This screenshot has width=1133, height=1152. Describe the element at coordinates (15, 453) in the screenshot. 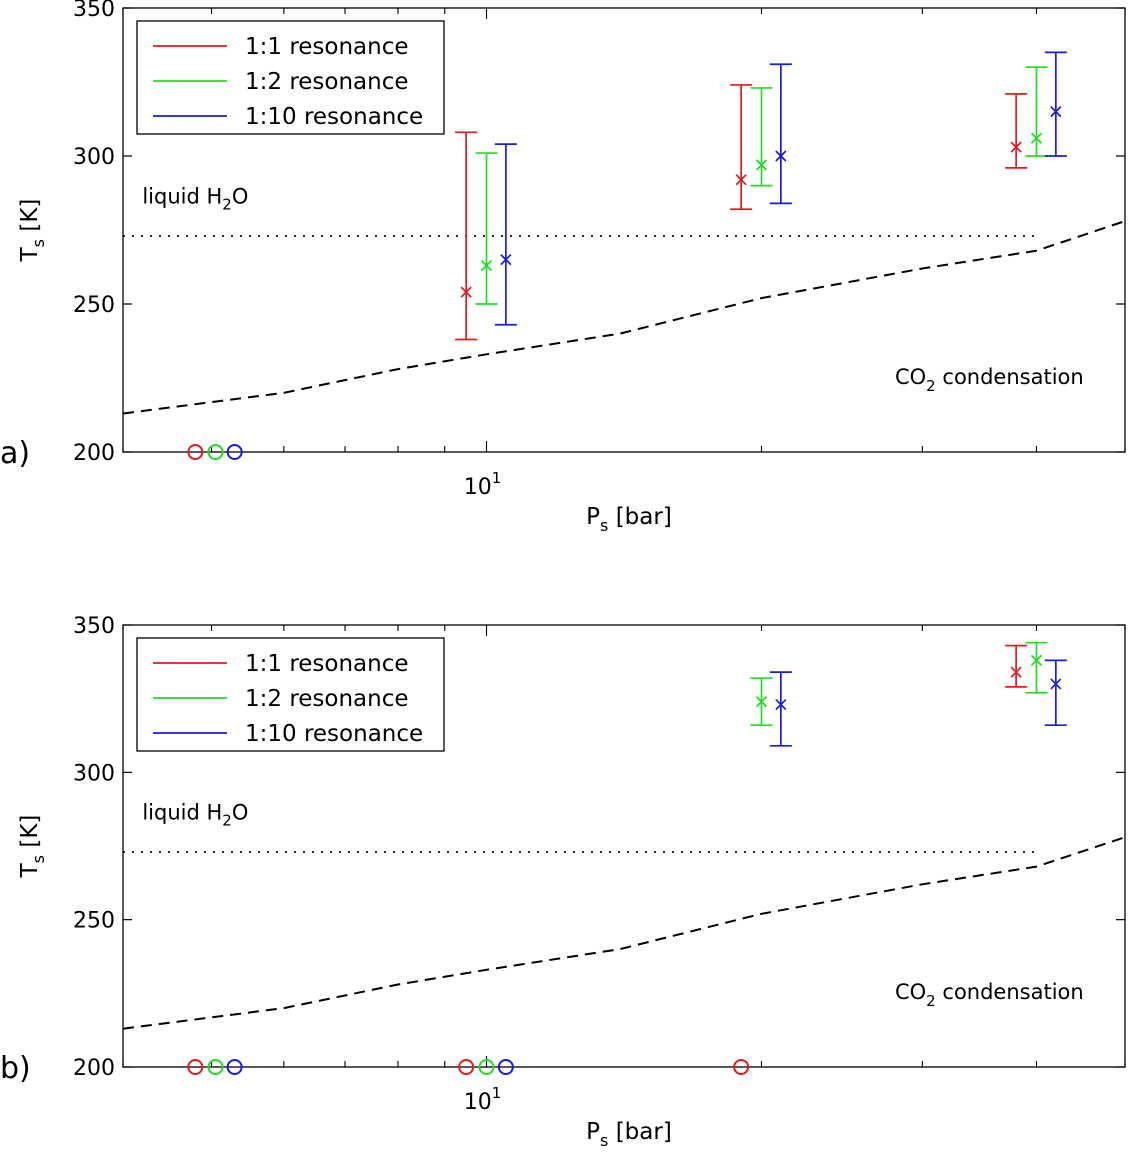

I see `panel-label: a)` at that location.